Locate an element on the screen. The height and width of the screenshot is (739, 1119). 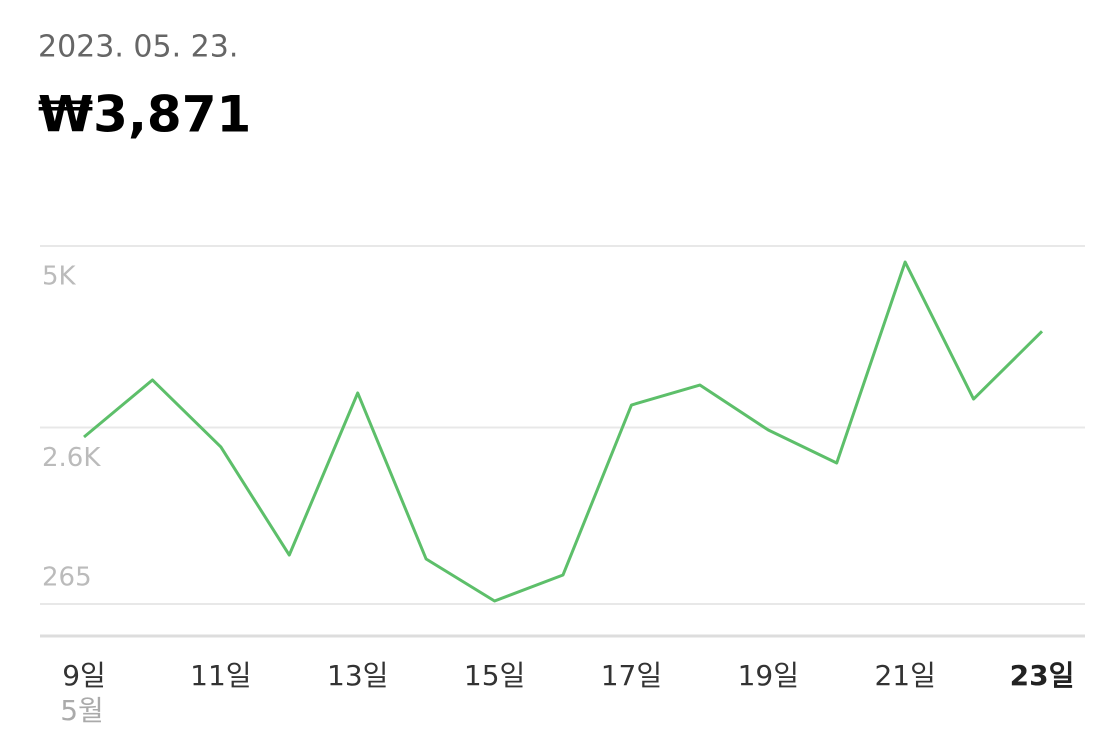
x-tick-label: 15일 is located at coordinates (494, 675).